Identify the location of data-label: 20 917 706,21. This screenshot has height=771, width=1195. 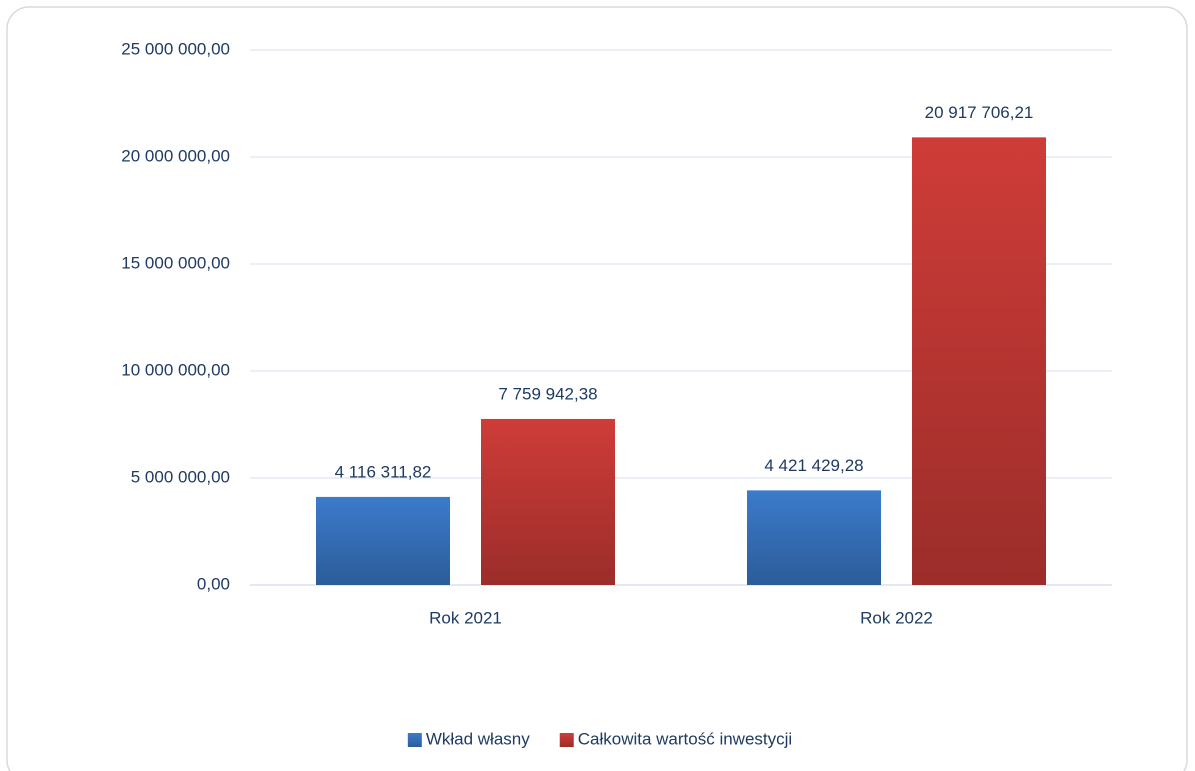
(979, 112).